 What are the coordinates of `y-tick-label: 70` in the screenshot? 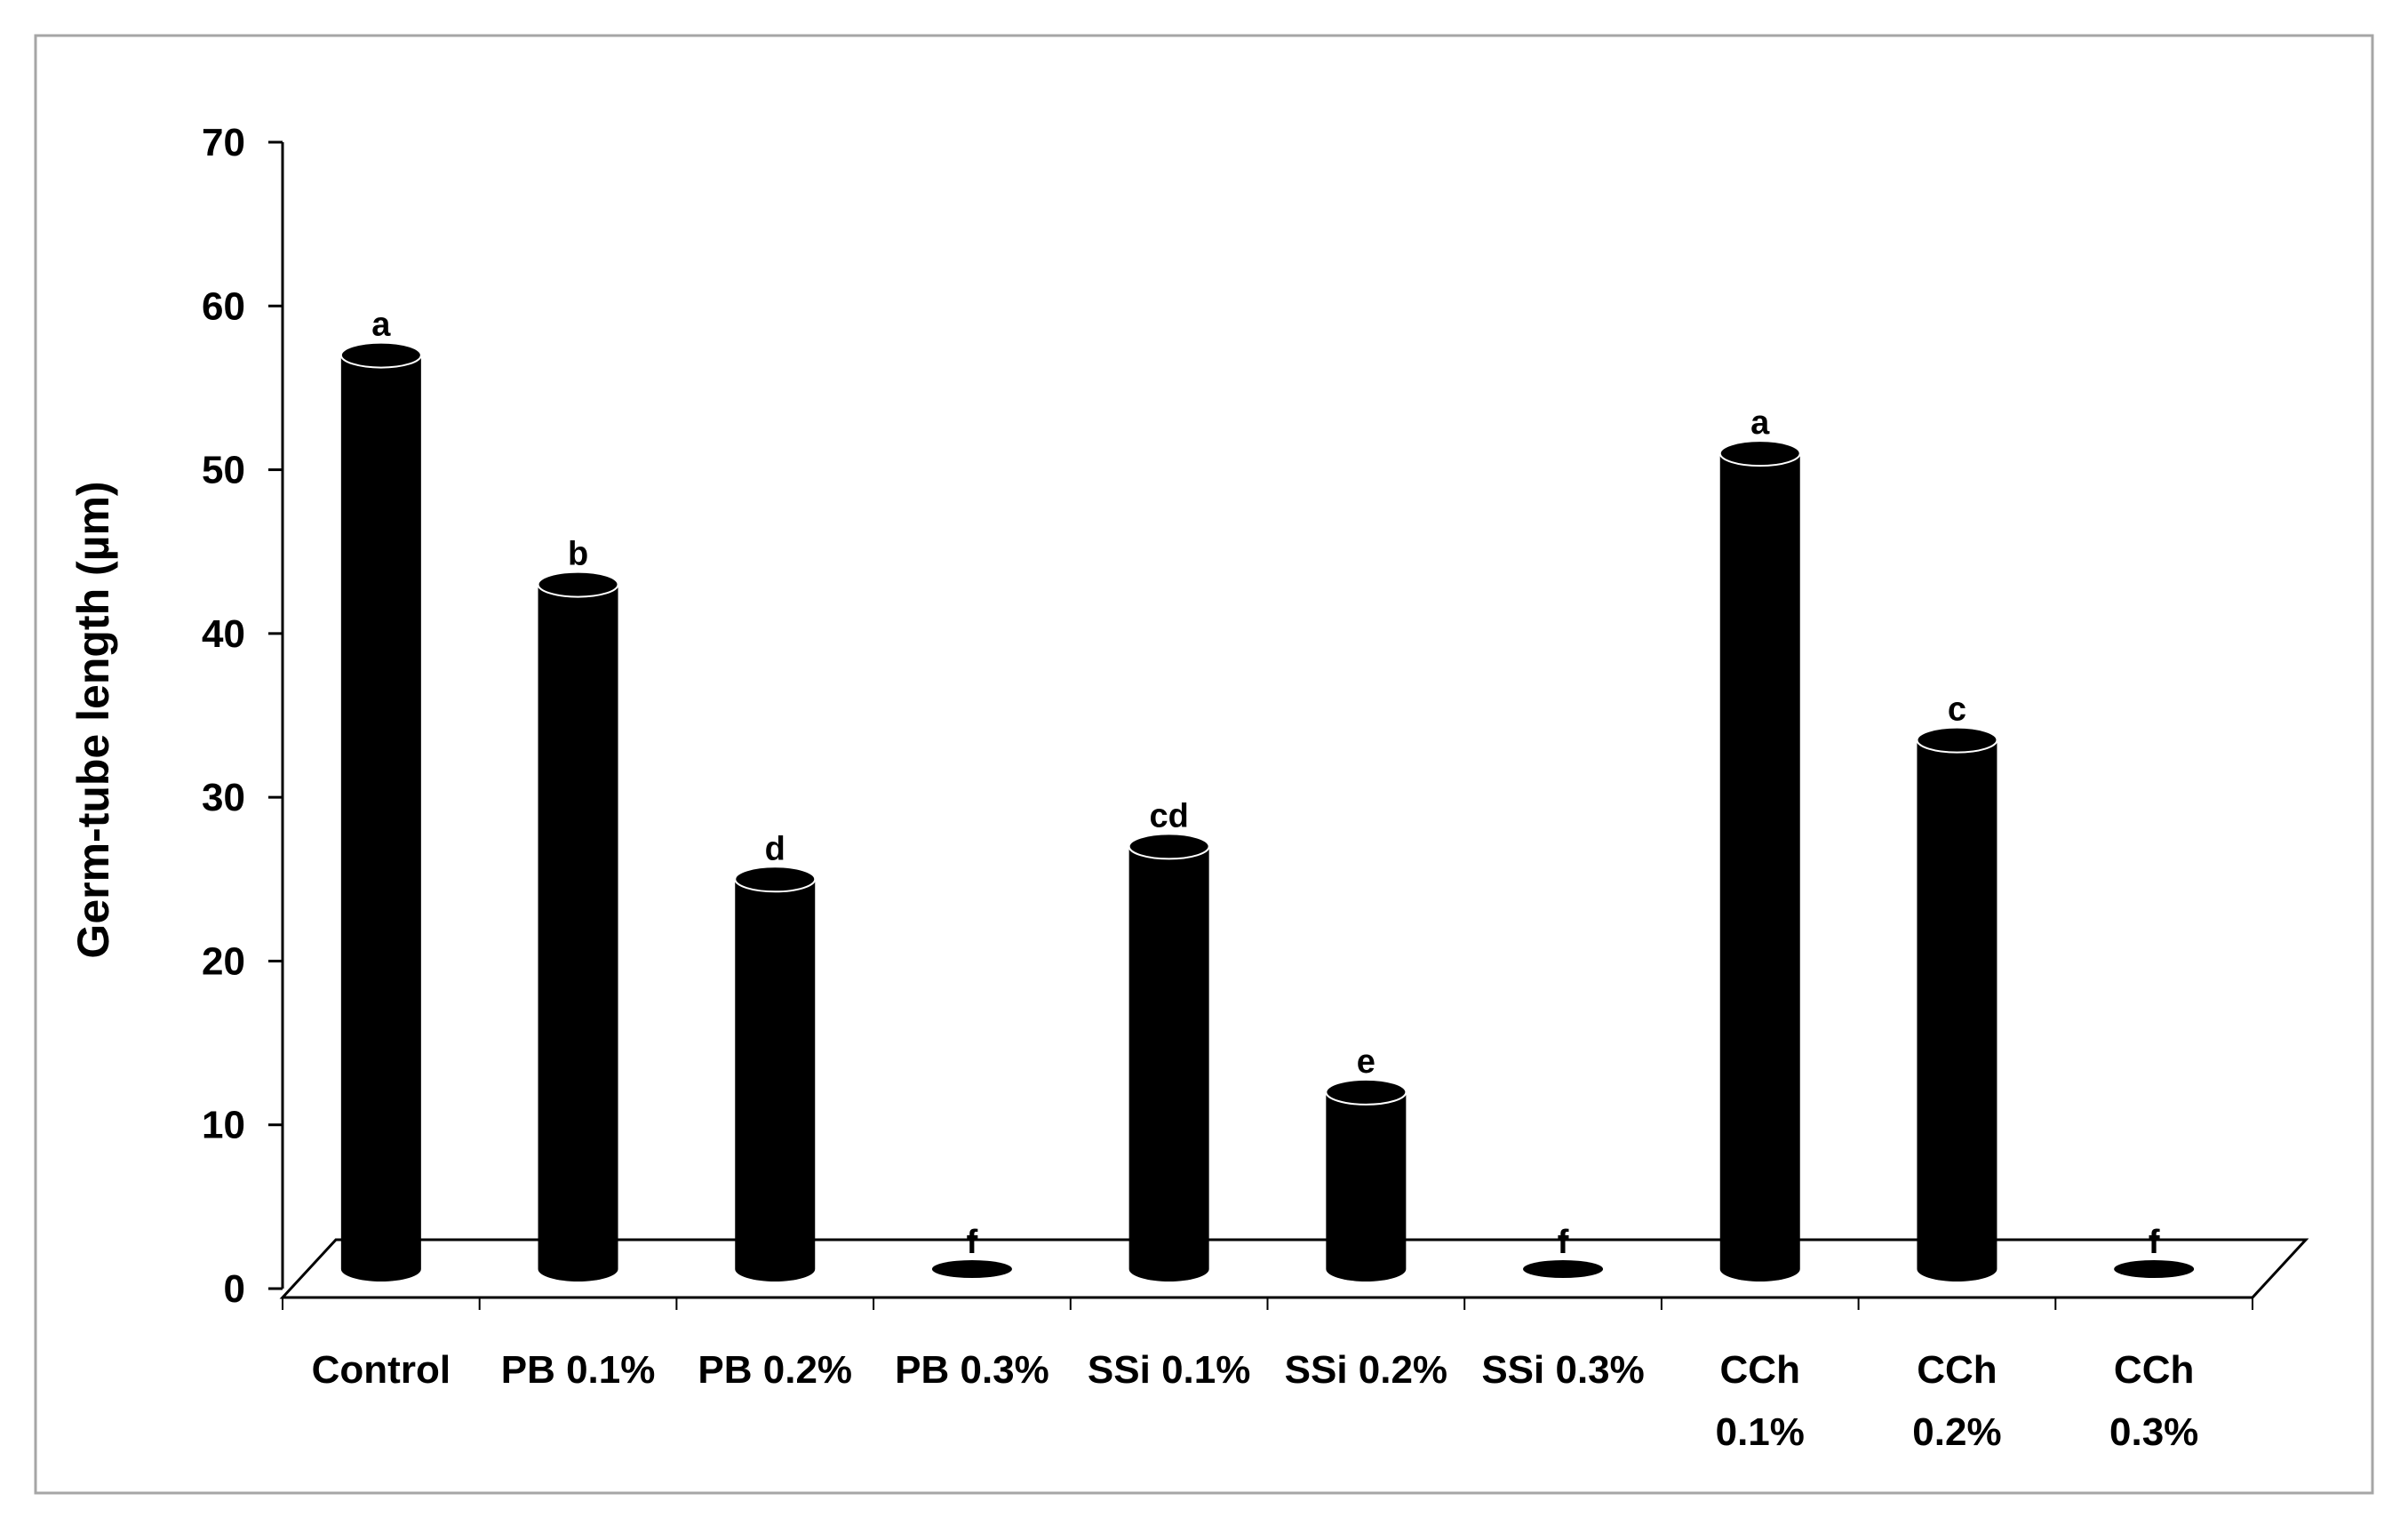 It's located at (223, 142).